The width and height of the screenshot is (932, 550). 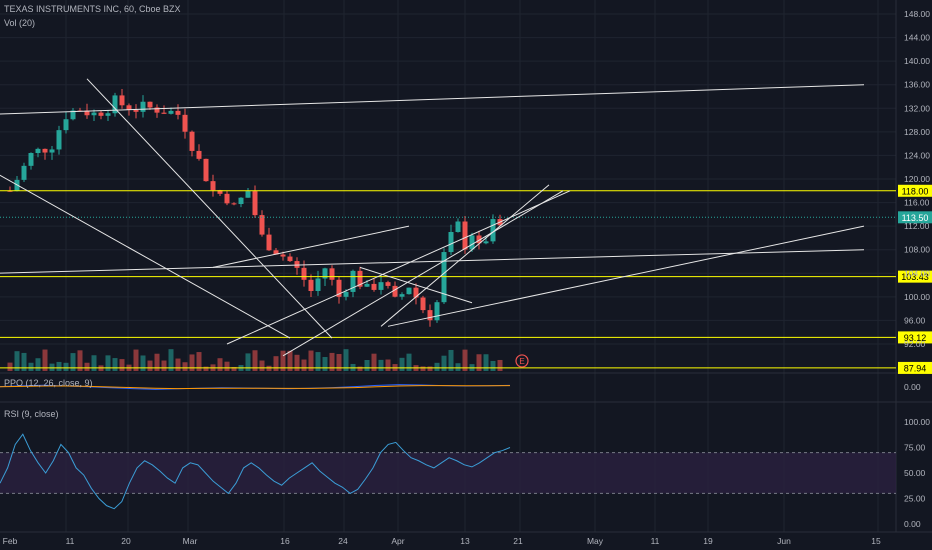 I want to click on price-tick-label: 92.00, so click(x=915, y=344).